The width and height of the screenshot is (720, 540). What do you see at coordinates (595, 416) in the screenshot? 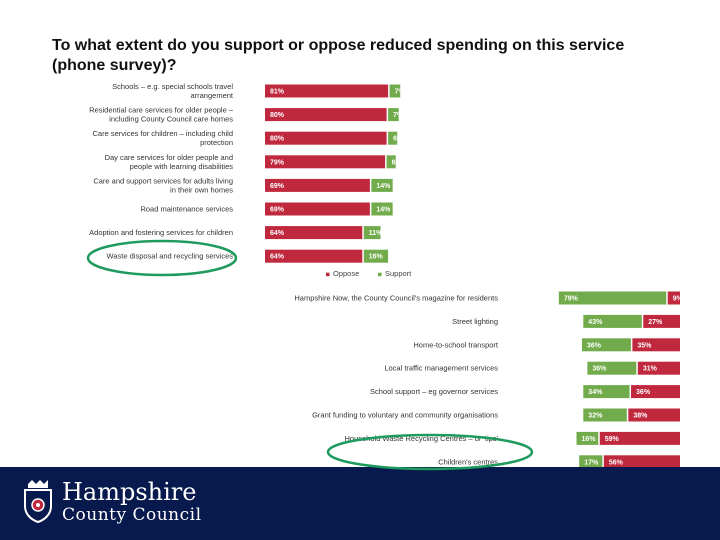
I see `data-label-support: 32%` at bounding box center [595, 416].